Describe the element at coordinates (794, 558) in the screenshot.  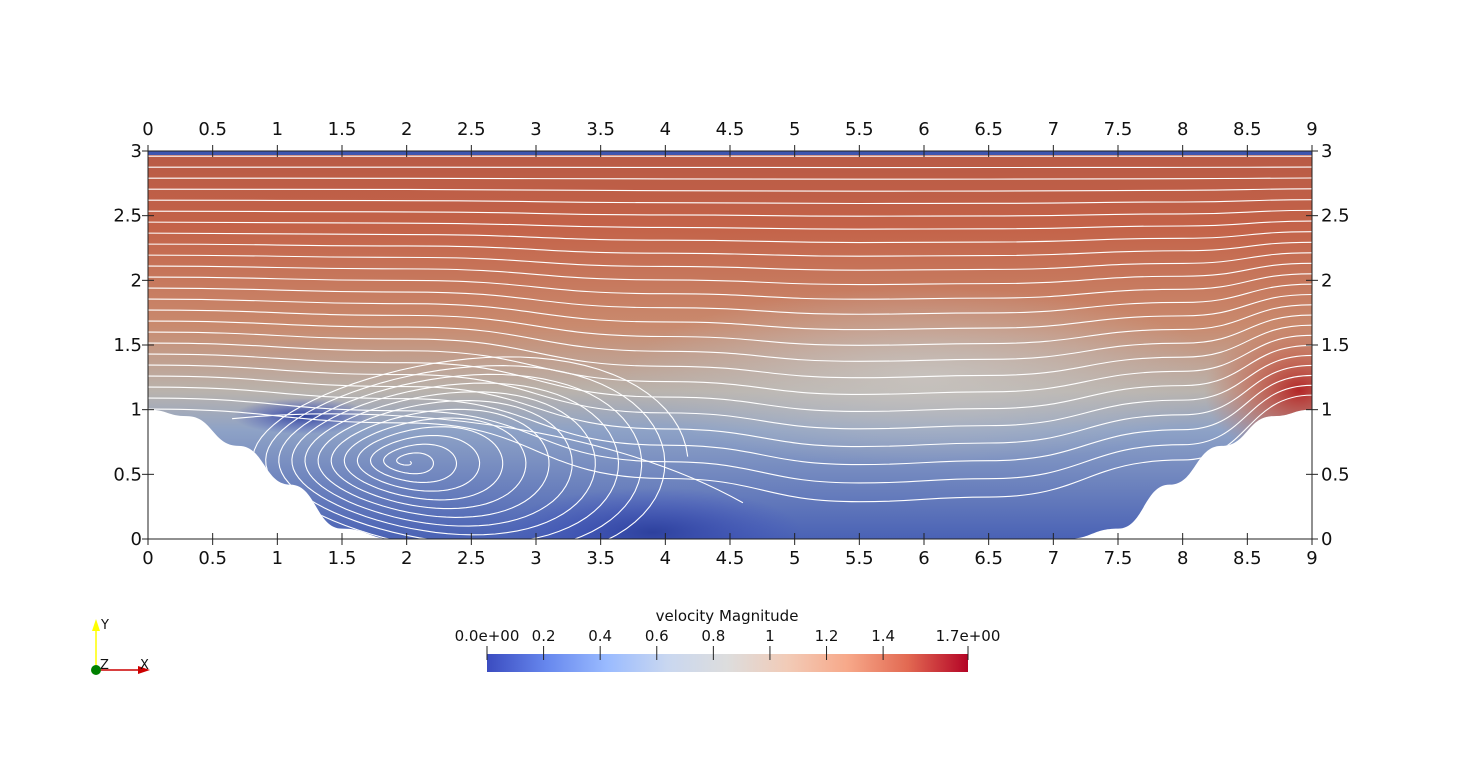
I see `x-tick-label-bottom: 5` at that location.